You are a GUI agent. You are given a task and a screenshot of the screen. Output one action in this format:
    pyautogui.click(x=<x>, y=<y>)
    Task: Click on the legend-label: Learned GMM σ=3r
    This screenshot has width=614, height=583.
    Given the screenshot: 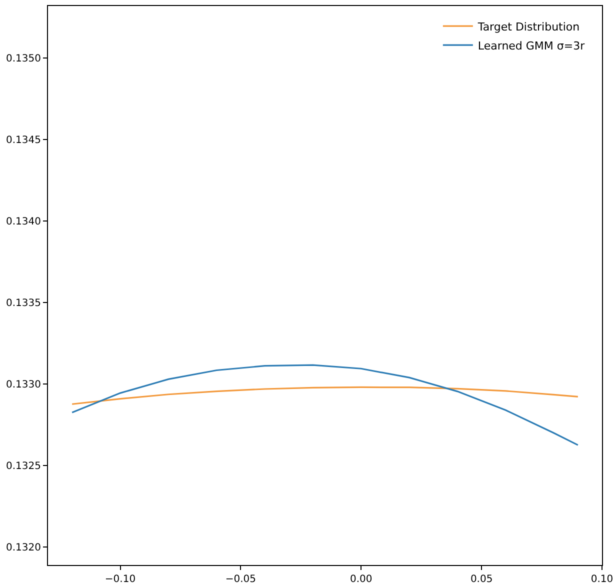 What is the action you would take?
    pyautogui.click(x=532, y=45)
    